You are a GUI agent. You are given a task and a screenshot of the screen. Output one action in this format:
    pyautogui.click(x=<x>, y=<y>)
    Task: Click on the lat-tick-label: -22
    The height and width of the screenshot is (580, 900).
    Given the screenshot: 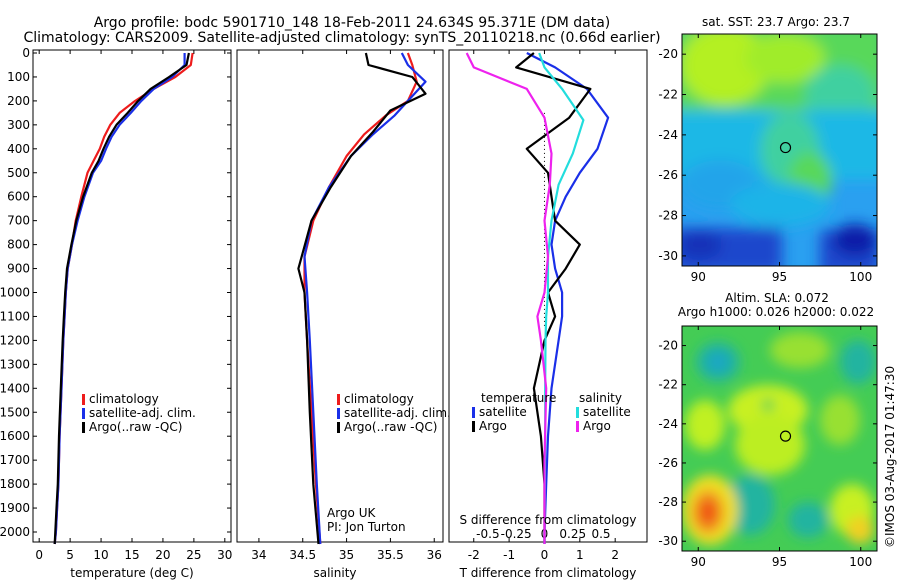 What is the action you would take?
    pyautogui.click(x=668, y=385)
    